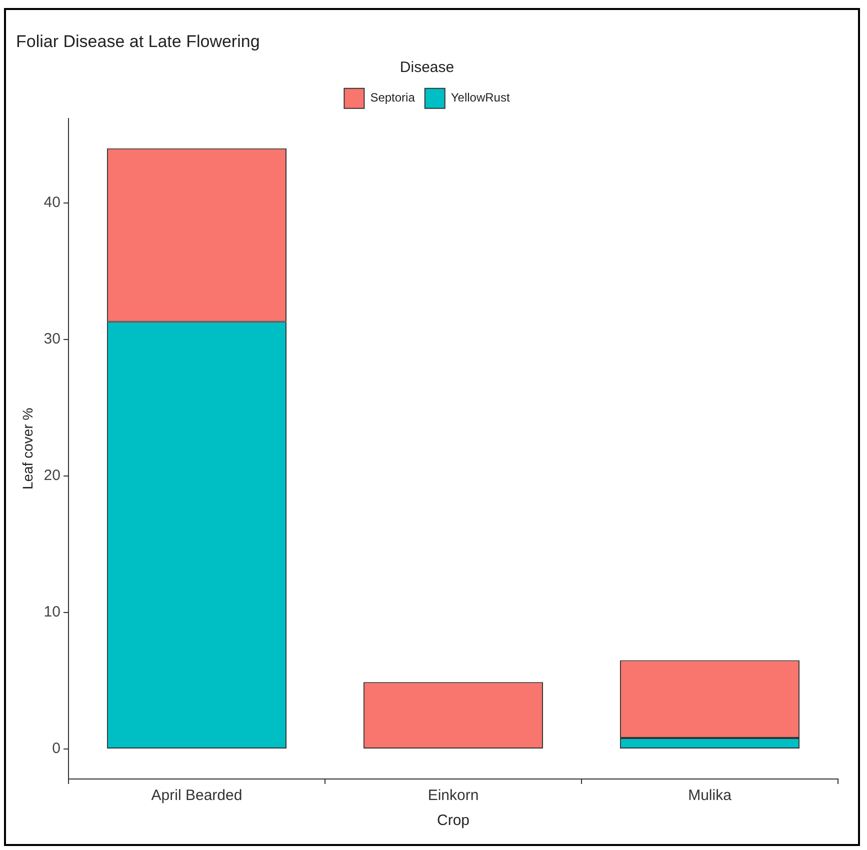 This screenshot has height=850, width=867. Describe the element at coordinates (52, 339) in the screenshot. I see `y-tick-label: 30` at that location.